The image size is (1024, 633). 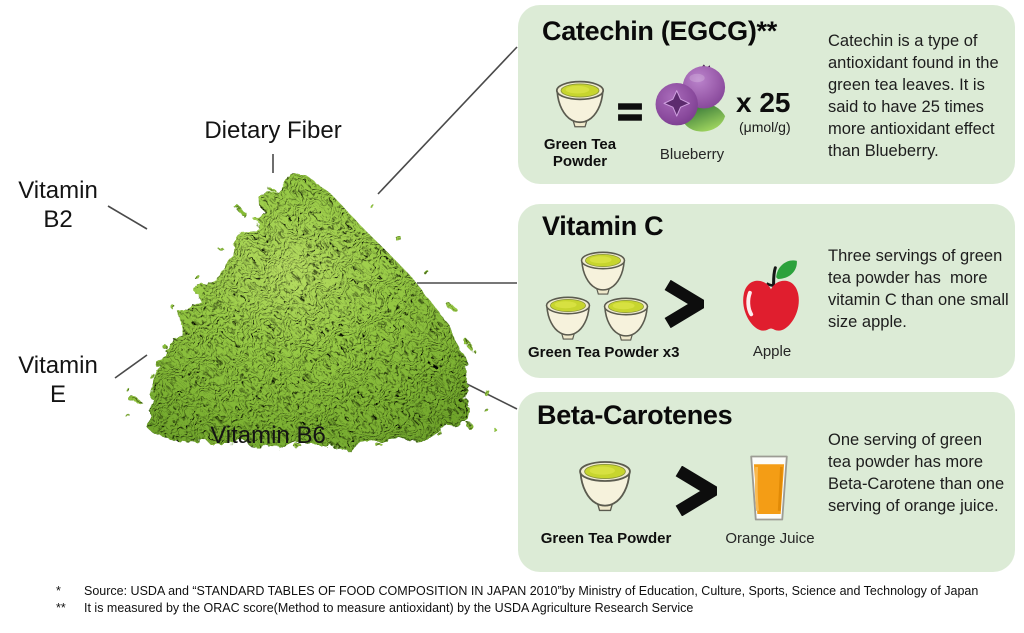 What do you see at coordinates (273, 130) in the screenshot?
I see `label-dietary-fiber: Dietary Fiber` at bounding box center [273, 130].